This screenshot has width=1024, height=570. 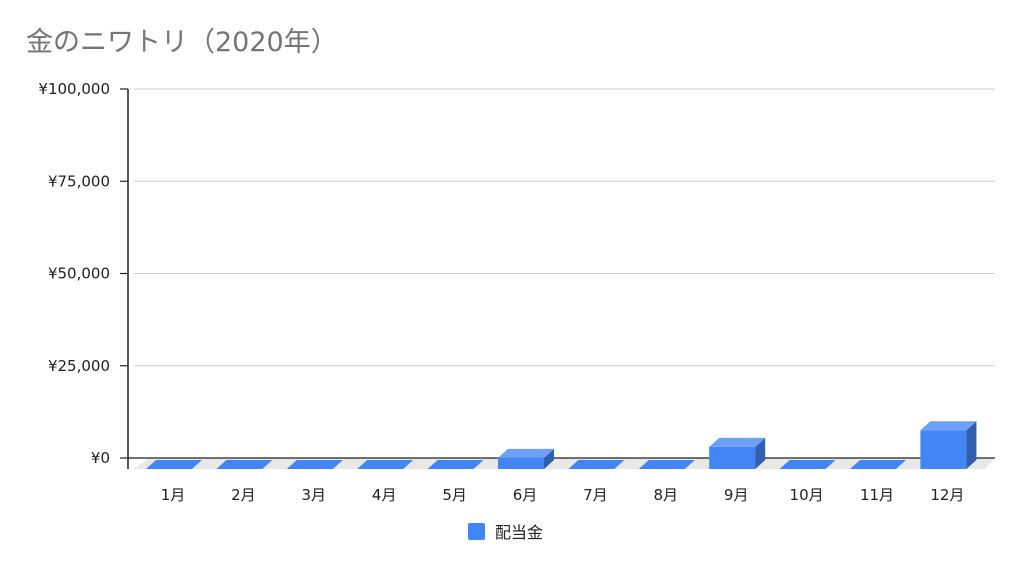 What do you see at coordinates (384, 495) in the screenshot?
I see `x-tick-label: 4月` at bounding box center [384, 495].